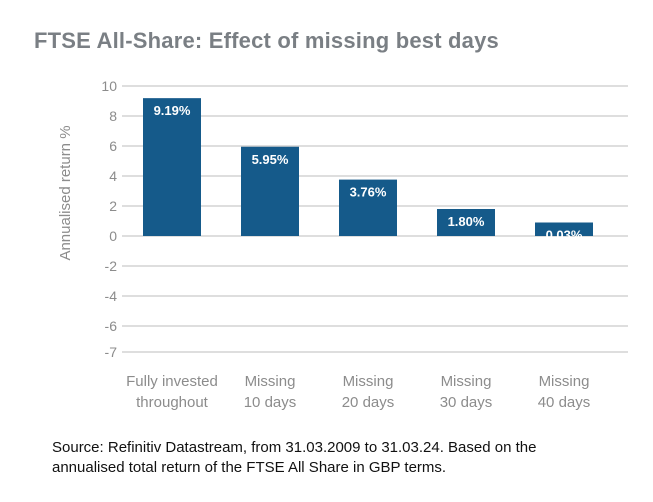 Image resolution: width=653 pixels, height=502 pixels. I want to click on x-tick-label: 40 days, so click(564, 402).